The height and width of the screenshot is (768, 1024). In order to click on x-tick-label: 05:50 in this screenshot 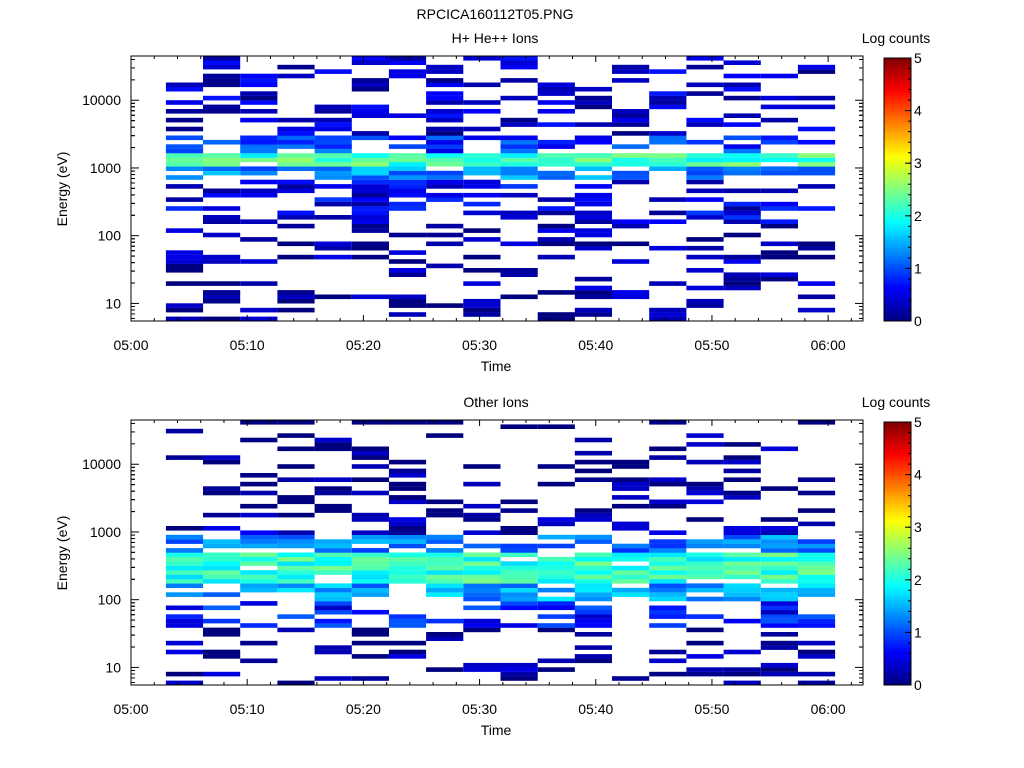, I will do `click(711, 709)`.